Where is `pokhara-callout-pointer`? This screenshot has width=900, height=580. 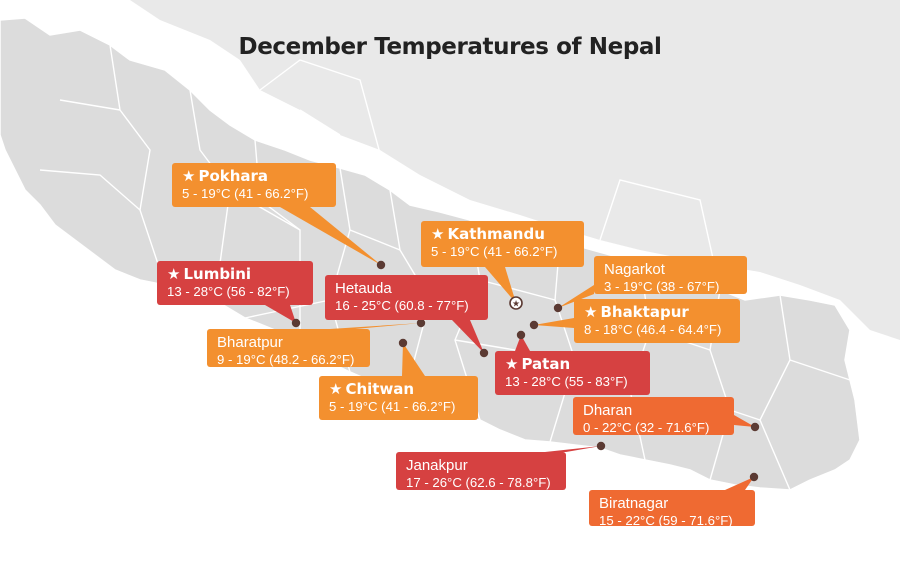
pokhara-callout-pointer is located at coordinates (330, 236).